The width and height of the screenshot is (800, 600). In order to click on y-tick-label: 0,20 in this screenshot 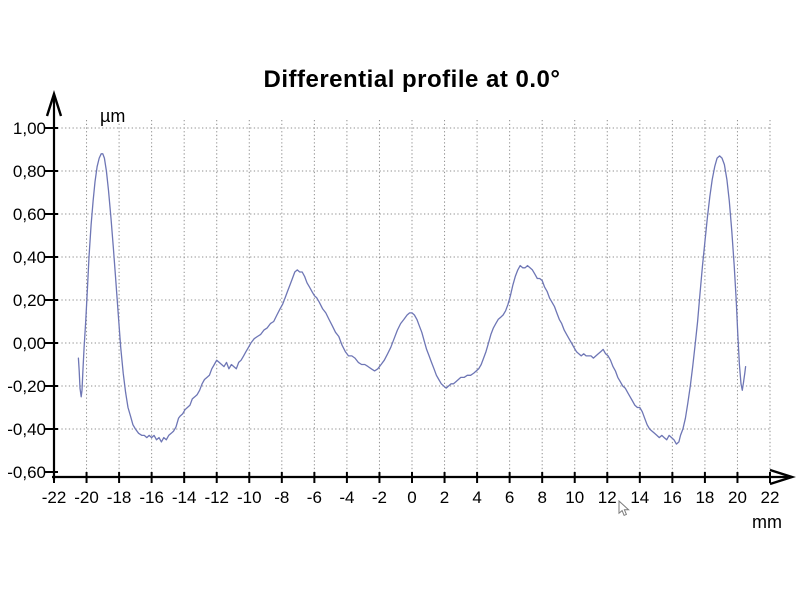, I will do `click(29, 300)`.